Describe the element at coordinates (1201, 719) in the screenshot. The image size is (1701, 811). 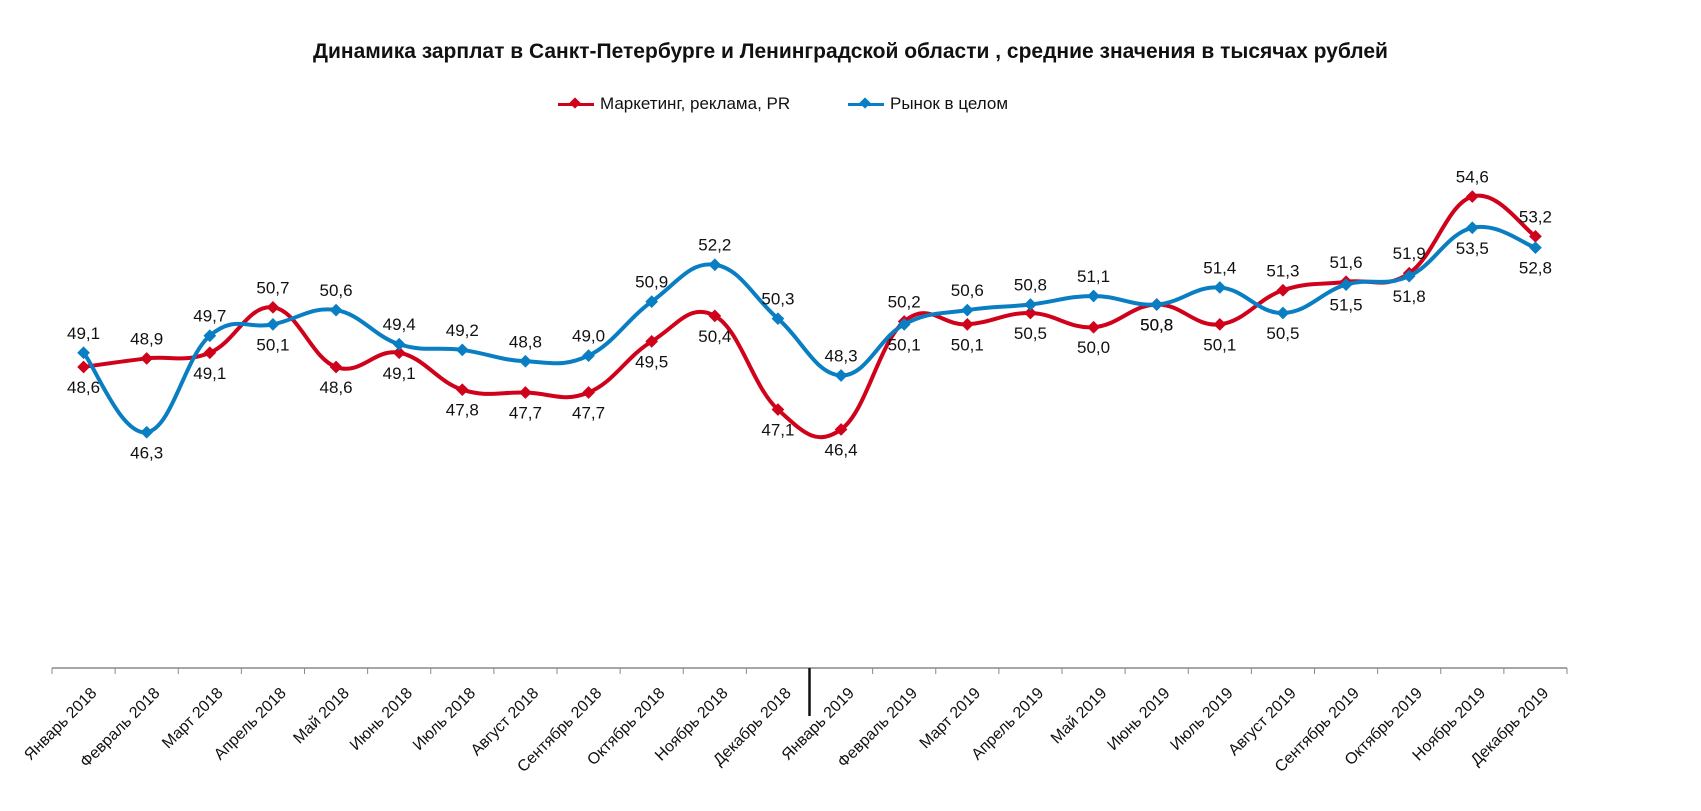
I see `x-tick-label: Июль 2019` at that location.